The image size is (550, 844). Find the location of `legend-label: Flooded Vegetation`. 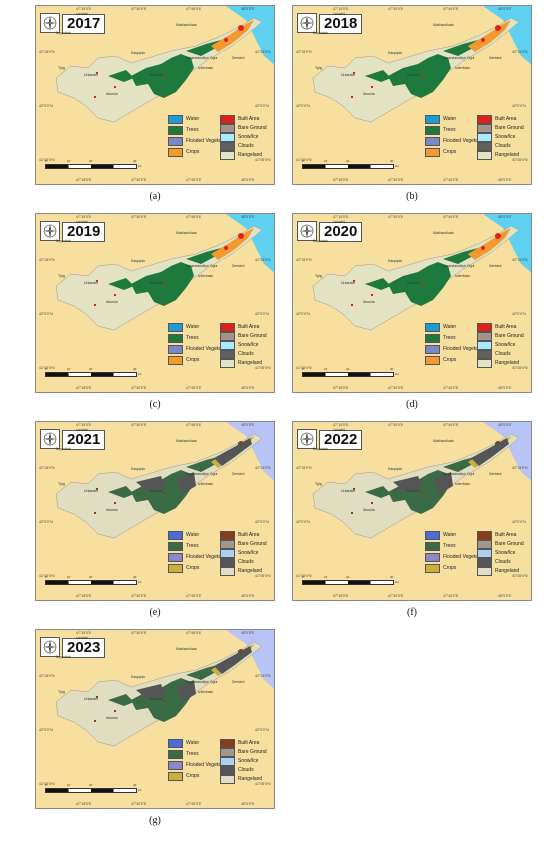

legend-label: Flooded Vegetation is located at coordinates (208, 140).